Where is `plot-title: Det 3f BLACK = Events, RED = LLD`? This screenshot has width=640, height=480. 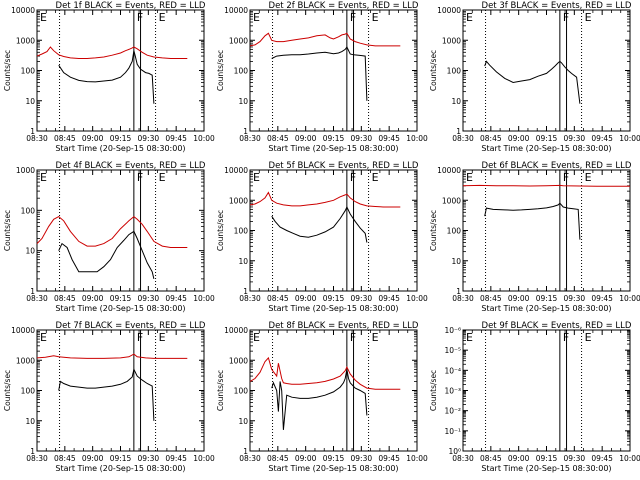
plot-title: Det 3f BLACK = Events, RED = LLD is located at coordinates (557, 6).